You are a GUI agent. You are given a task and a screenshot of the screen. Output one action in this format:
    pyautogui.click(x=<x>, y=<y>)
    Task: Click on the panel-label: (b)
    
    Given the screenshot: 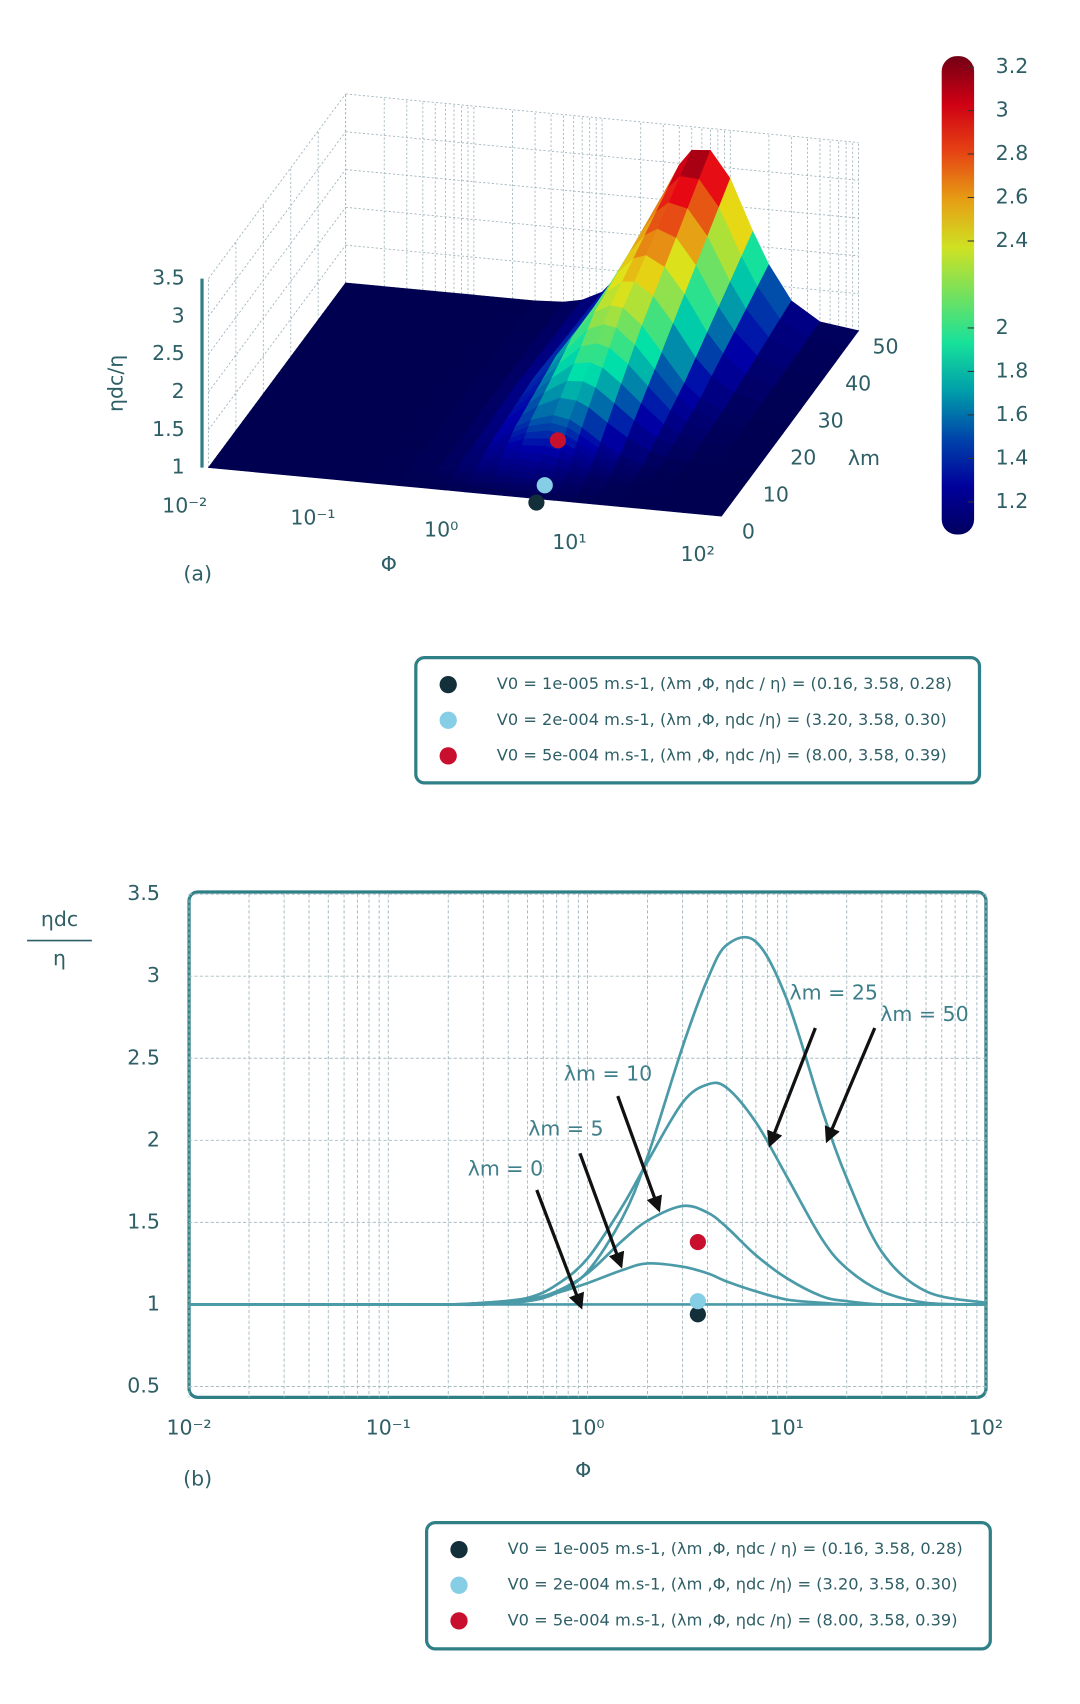 What is the action you would take?
    pyautogui.click(x=197, y=1478)
    